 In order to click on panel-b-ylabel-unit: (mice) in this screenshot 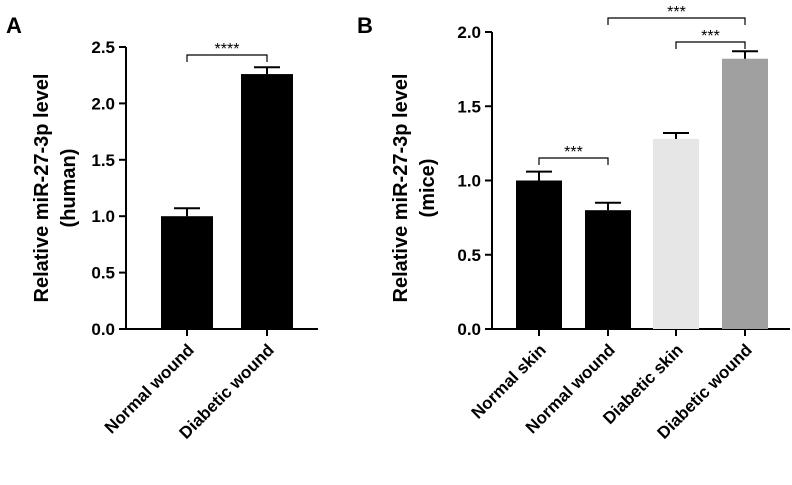, I will do `click(428, 188)`.